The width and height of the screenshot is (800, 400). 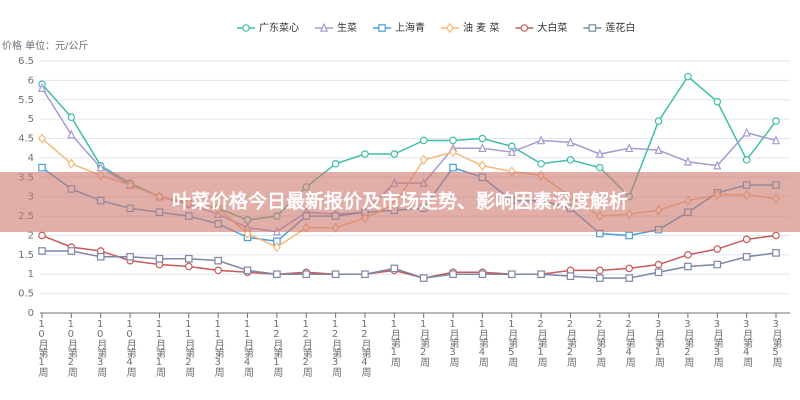 I want to click on x-tick-label: 1月第3周, so click(x=453, y=343).